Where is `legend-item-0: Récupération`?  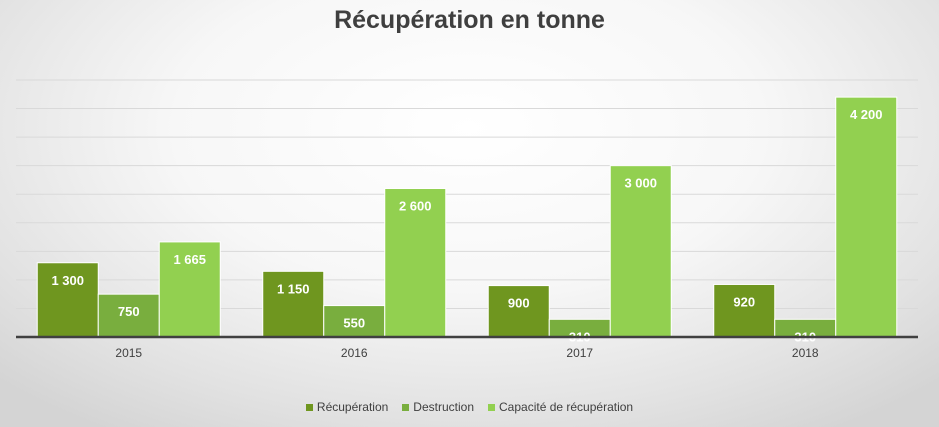
legend-item-0: Récupération is located at coordinates (347, 407).